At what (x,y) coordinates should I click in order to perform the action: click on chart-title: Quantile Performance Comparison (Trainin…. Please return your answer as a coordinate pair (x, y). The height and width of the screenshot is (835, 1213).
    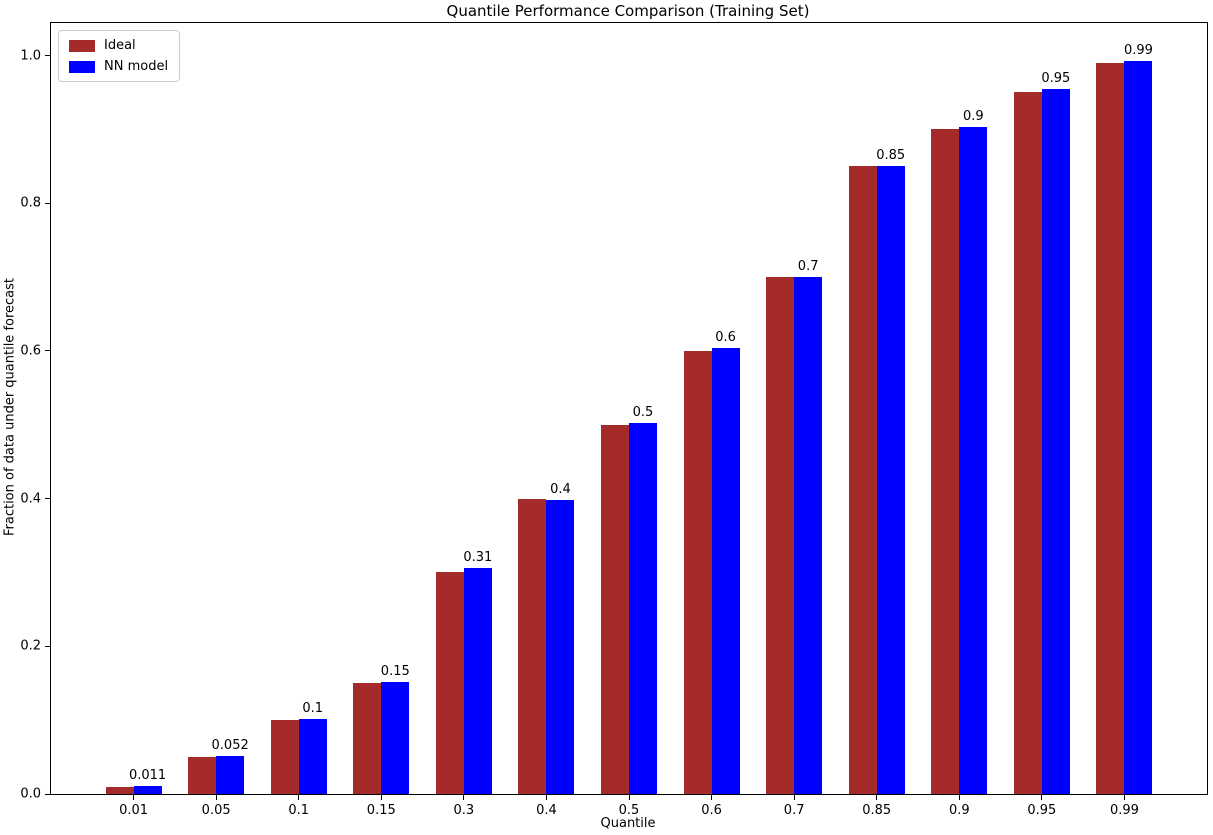
    Looking at the image, I should click on (628, 11).